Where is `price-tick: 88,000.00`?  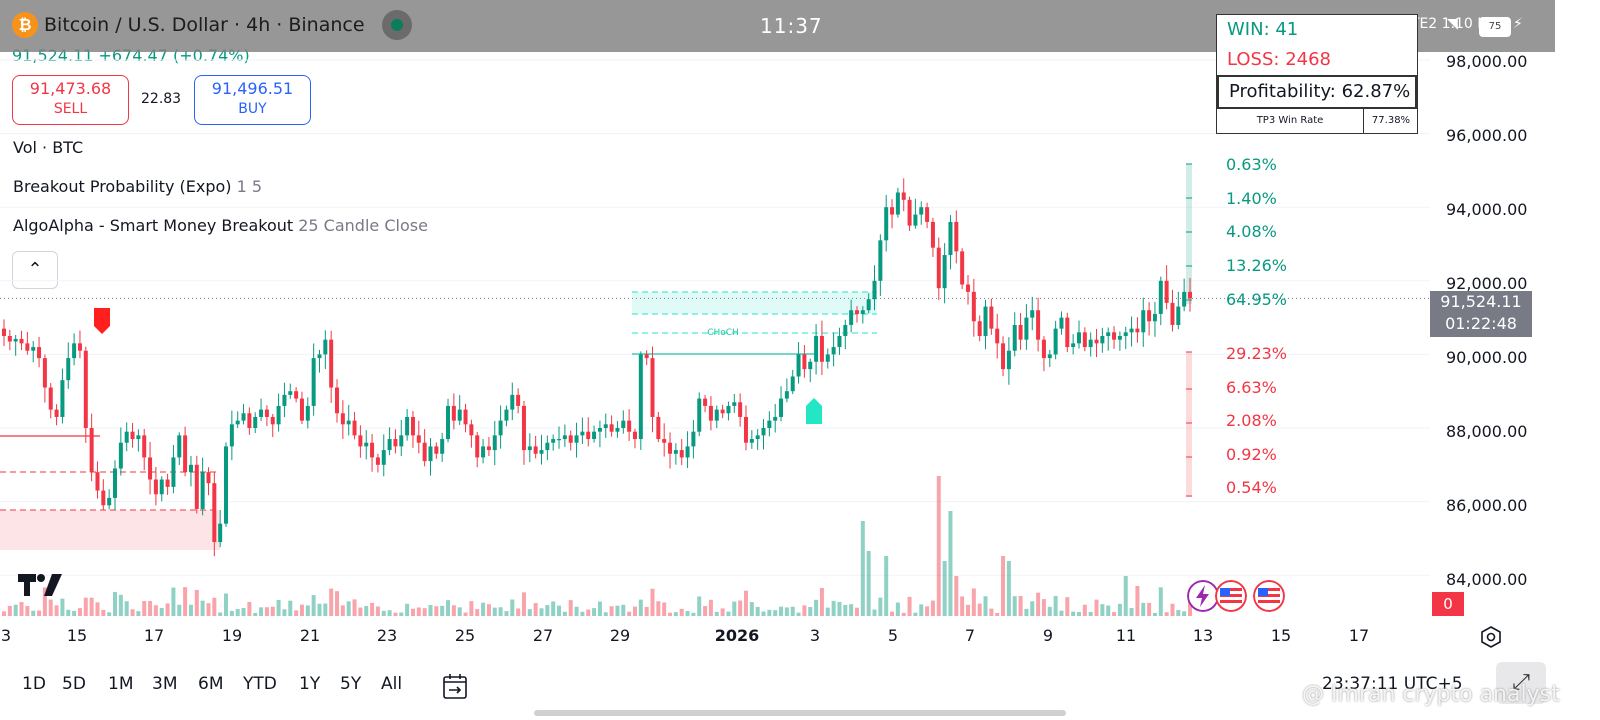
price-tick: 88,000.00 is located at coordinates (1487, 431).